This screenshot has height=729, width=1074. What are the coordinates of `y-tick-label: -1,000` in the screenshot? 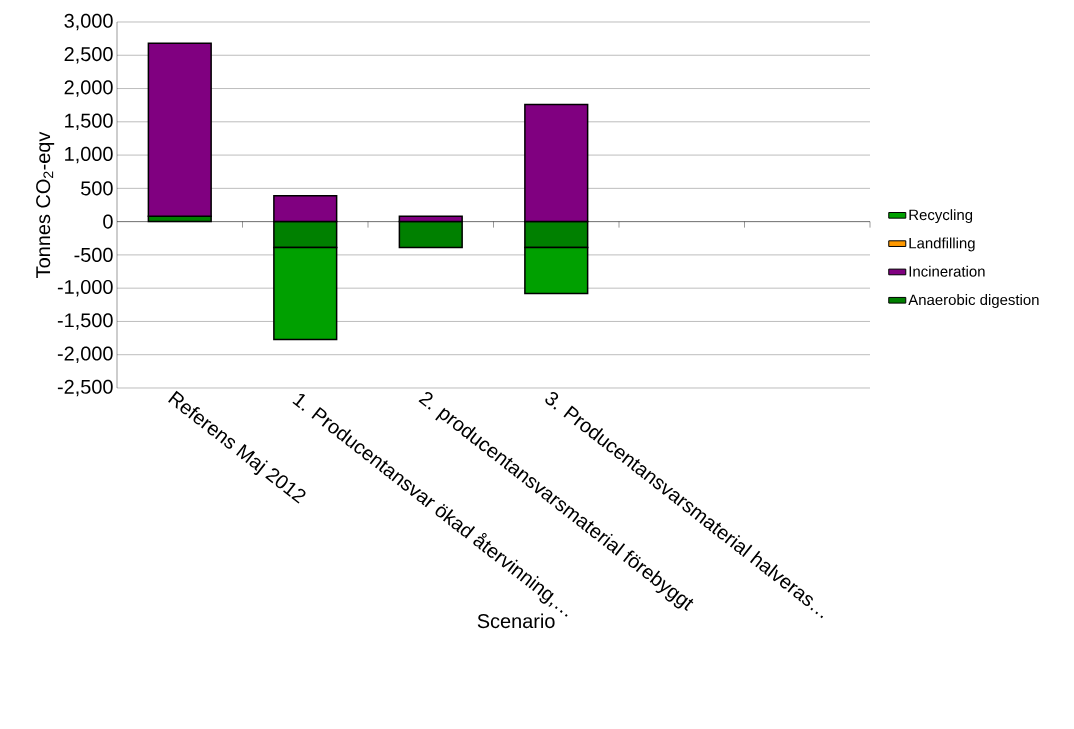 It's located at (85, 288).